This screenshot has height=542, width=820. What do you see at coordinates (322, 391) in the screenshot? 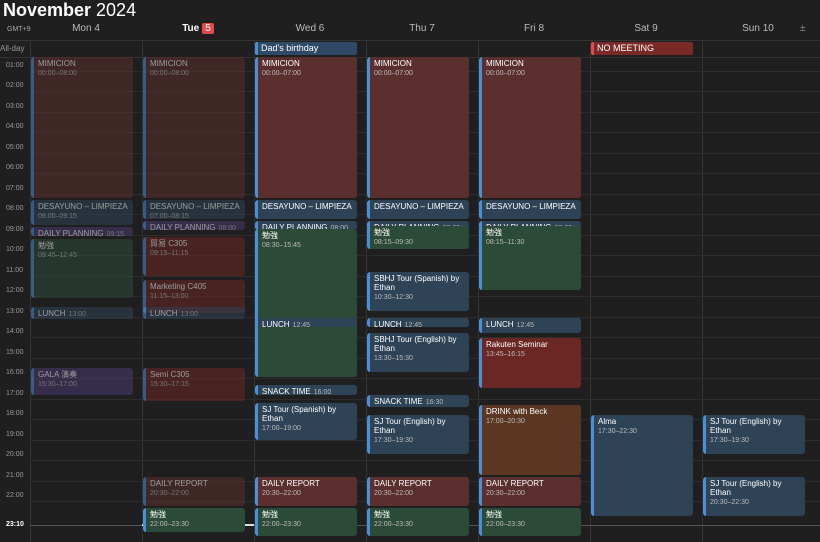
I see `event-inline-time: 16:00` at bounding box center [322, 391].